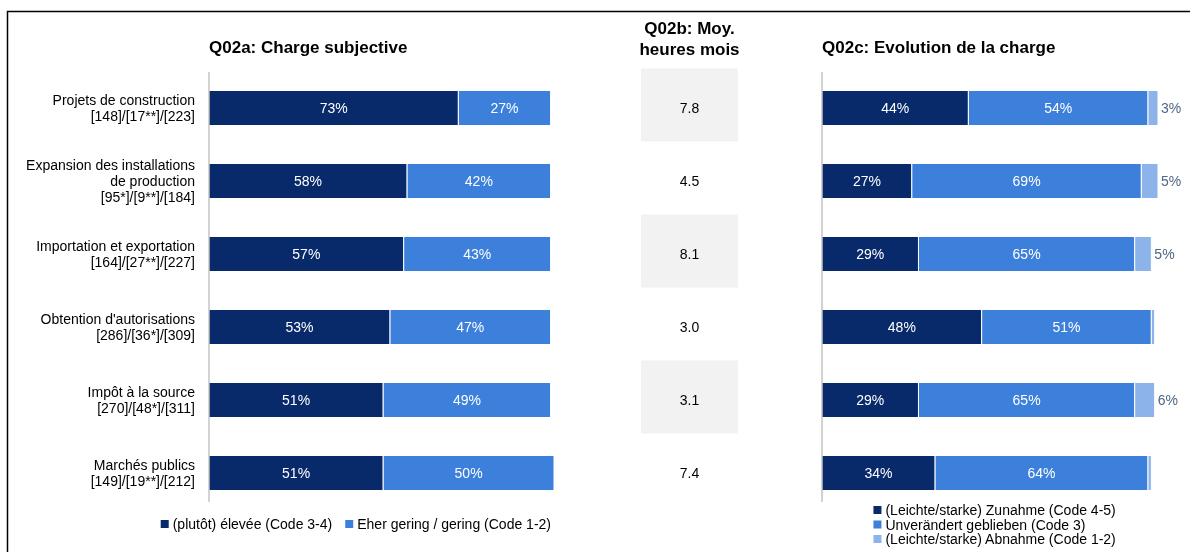 Image resolution: width=1190 pixels, height=552 pixels. What do you see at coordinates (689, 108) in the screenshot?
I see `data-label: 7.8` at bounding box center [689, 108].